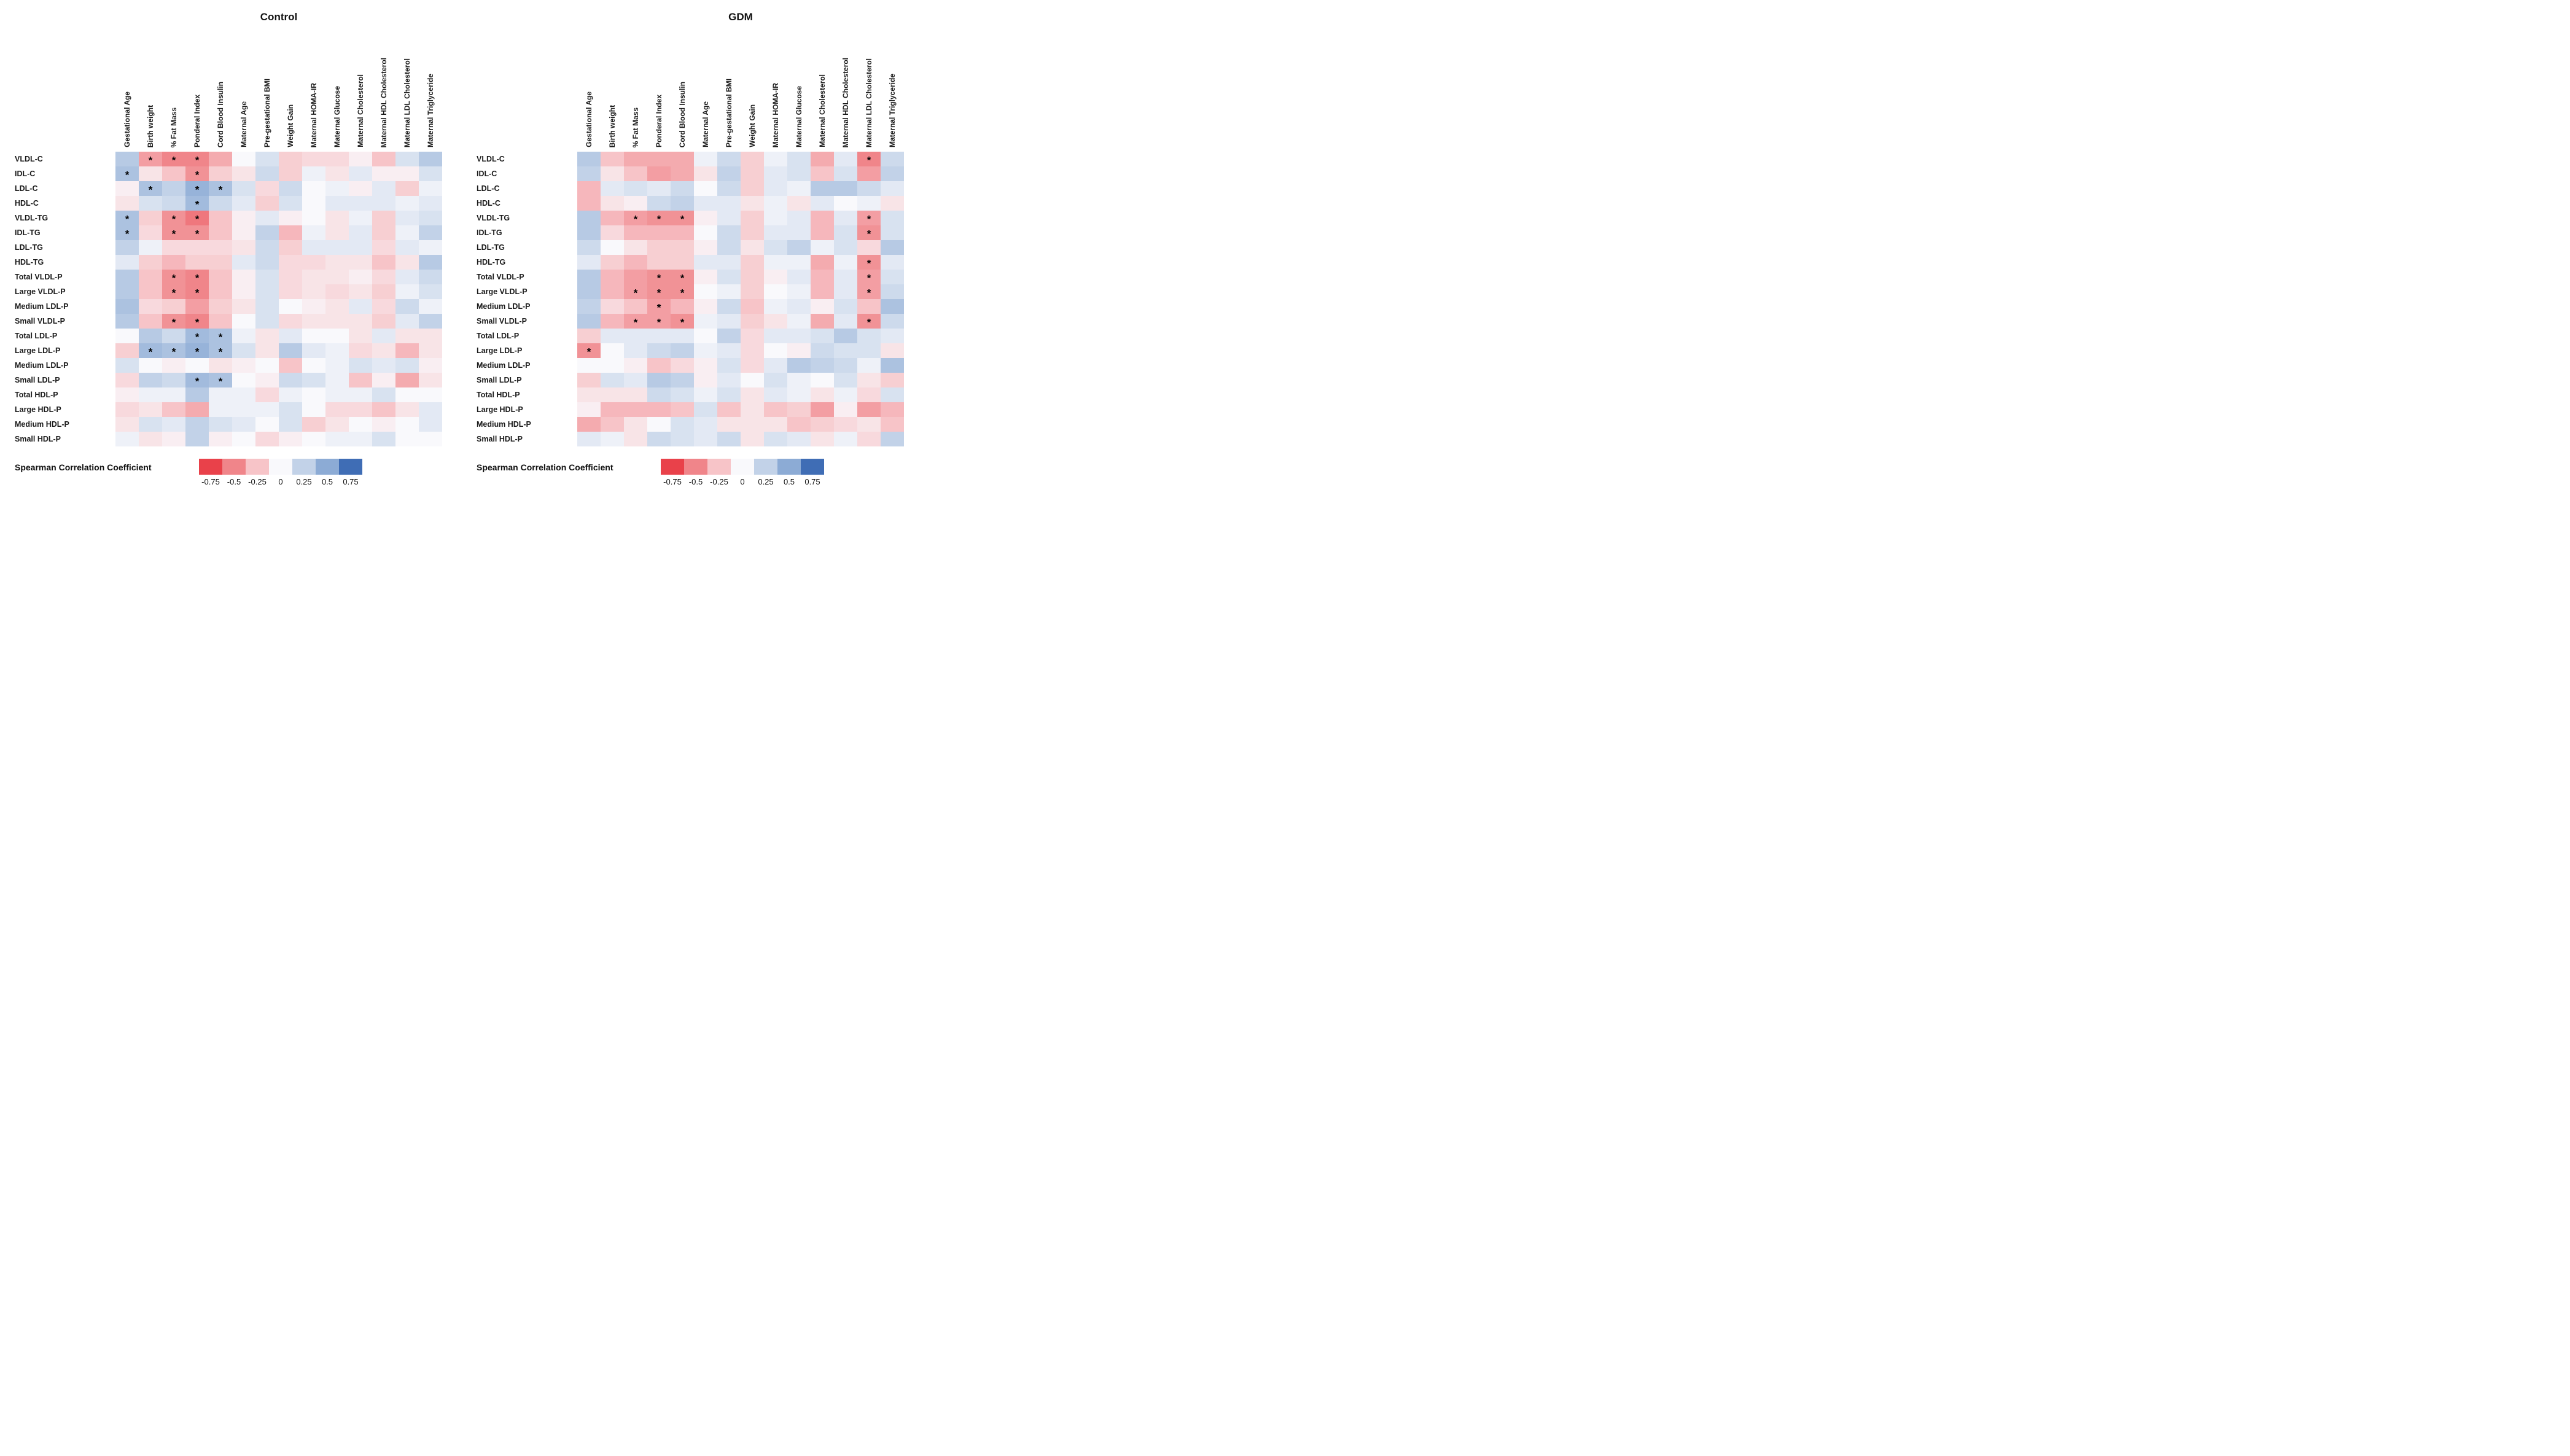 The width and height of the screenshot is (2570, 1456). I want to click on column-label-text: Cord Blood Insulin, so click(682, 114).